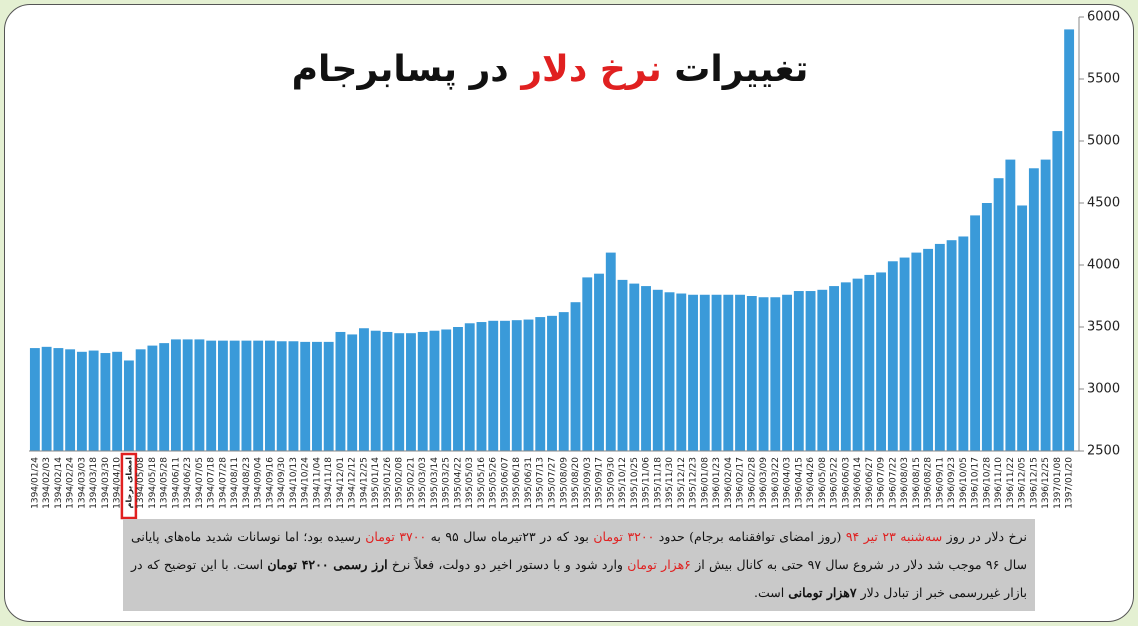 This screenshot has width=1138, height=626. I want to click on x-tick-label: 1394/09/16, so click(270, 483).